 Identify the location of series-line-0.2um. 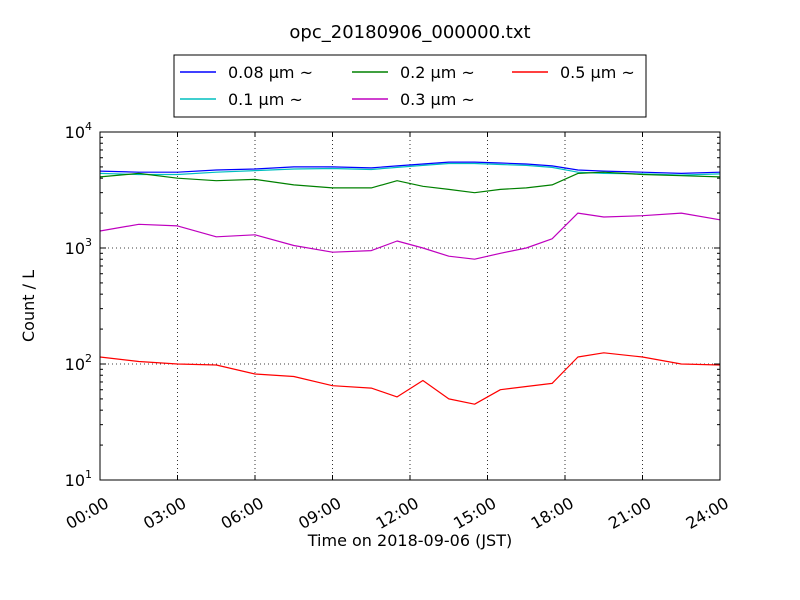
(410, 182).